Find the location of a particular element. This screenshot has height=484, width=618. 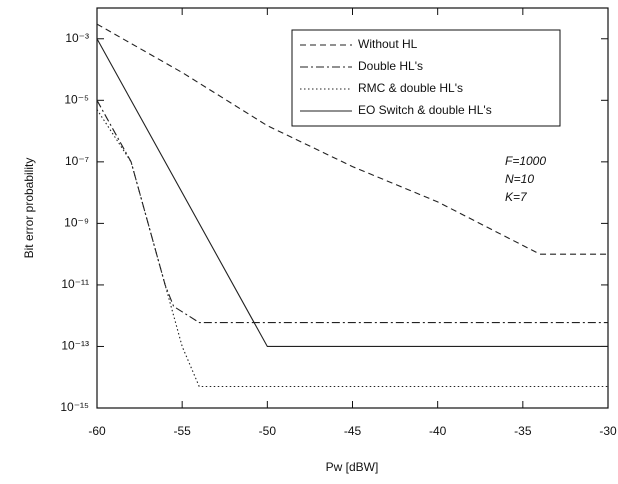

annotation: K=7 is located at coordinates (516, 197).